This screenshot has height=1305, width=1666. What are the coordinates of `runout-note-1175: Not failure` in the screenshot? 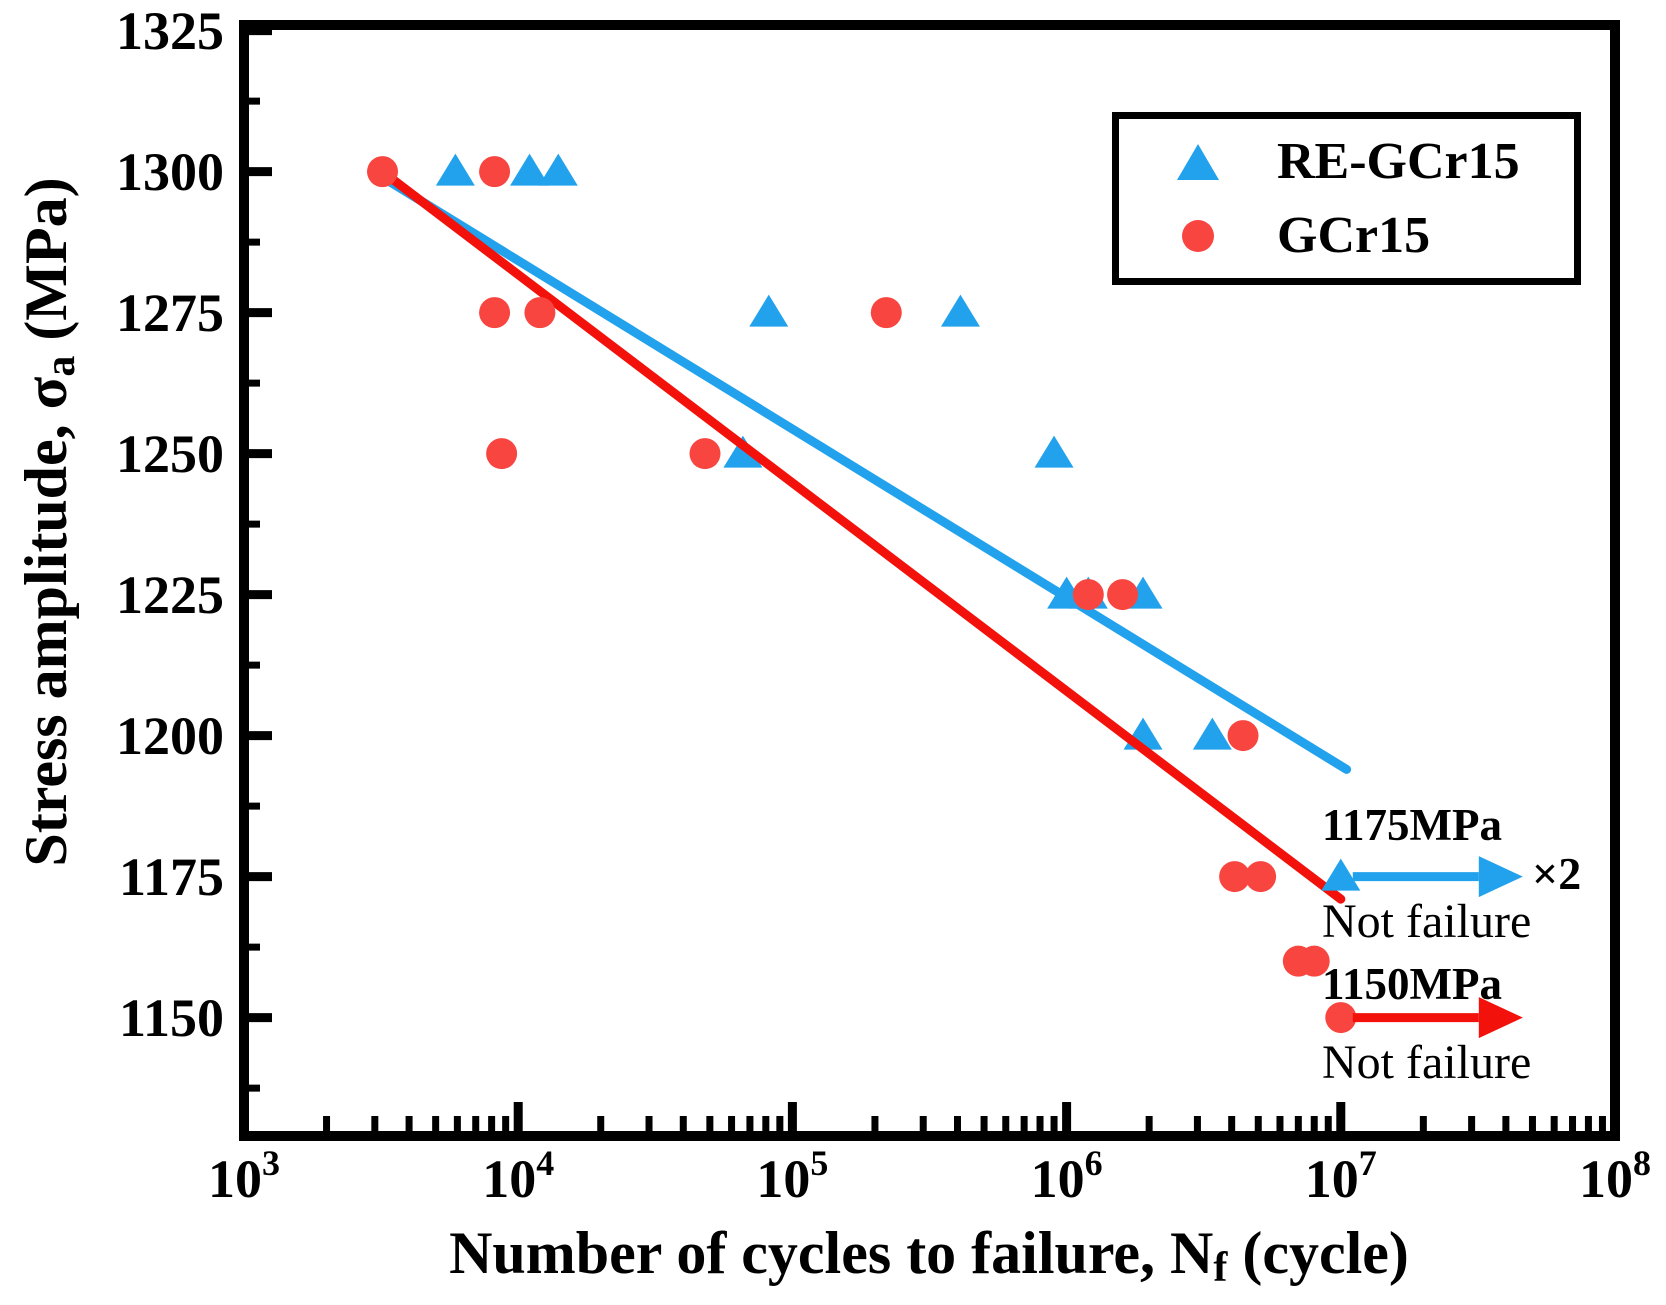 It's located at (1427, 921).